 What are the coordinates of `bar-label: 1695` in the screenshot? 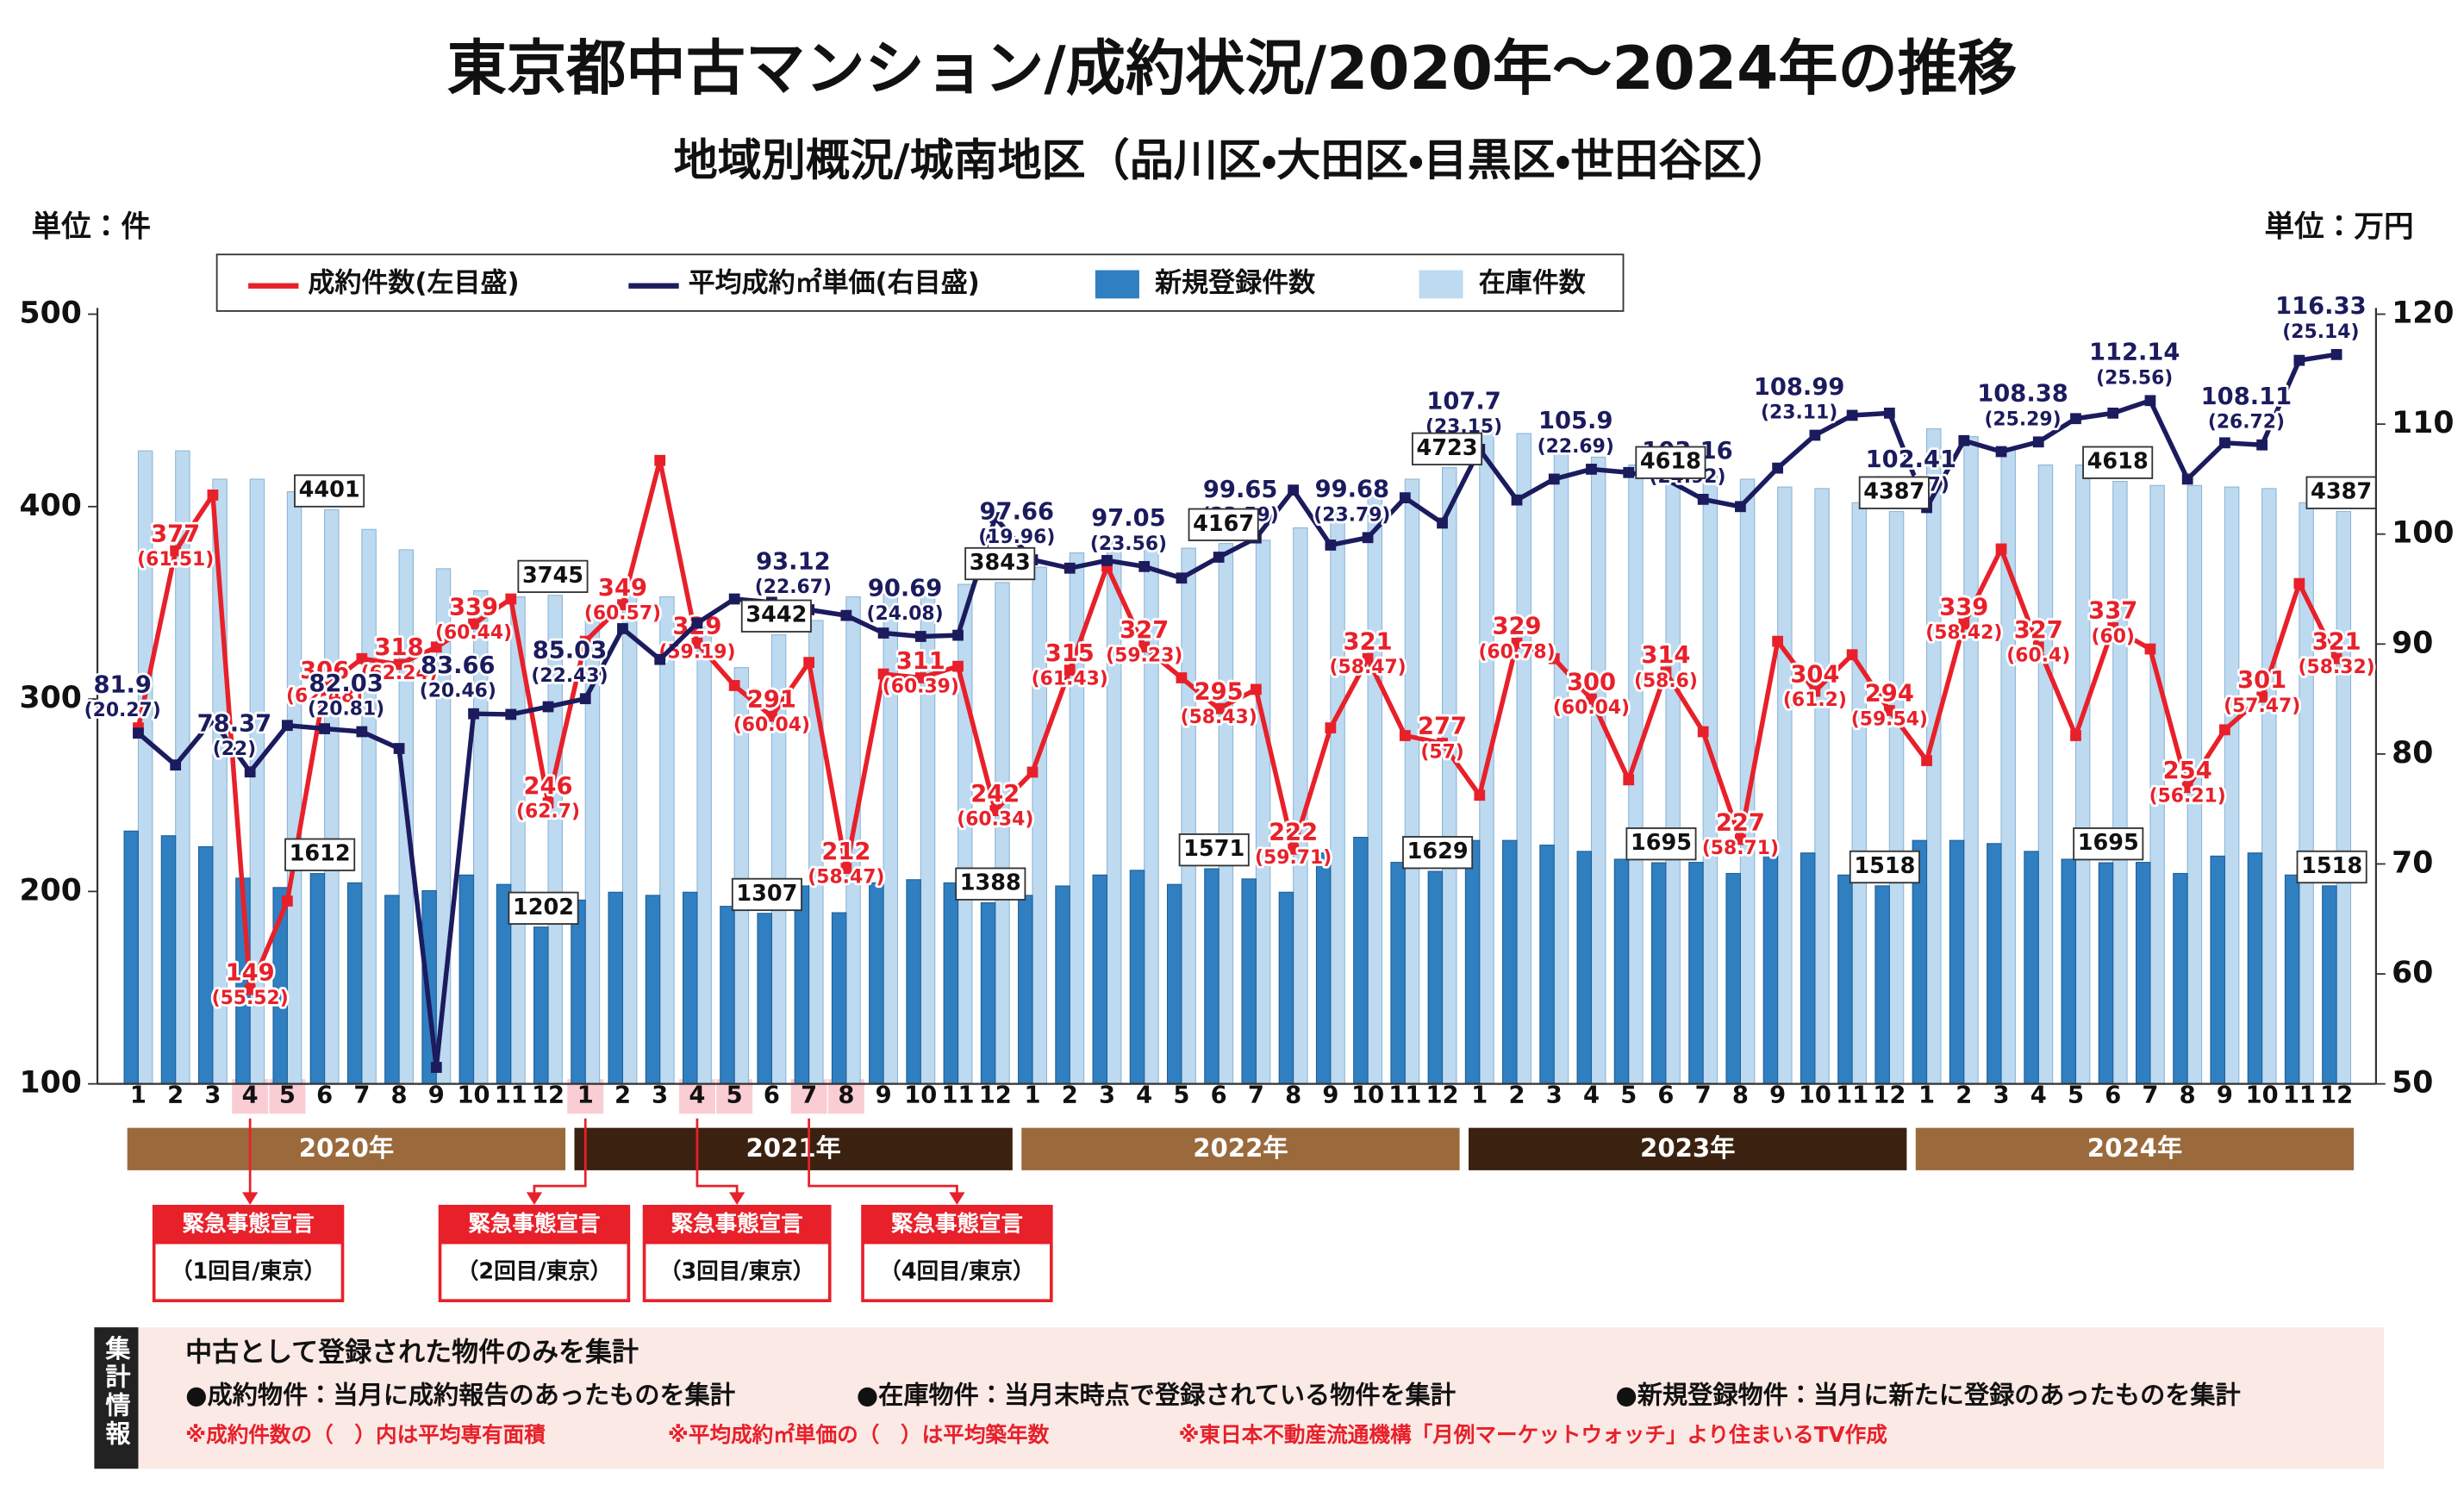 It's located at (2108, 843).